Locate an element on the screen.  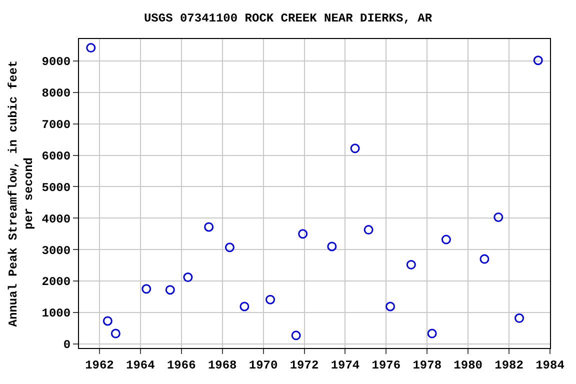
x-tick-label: 1964 is located at coordinates (140, 365).